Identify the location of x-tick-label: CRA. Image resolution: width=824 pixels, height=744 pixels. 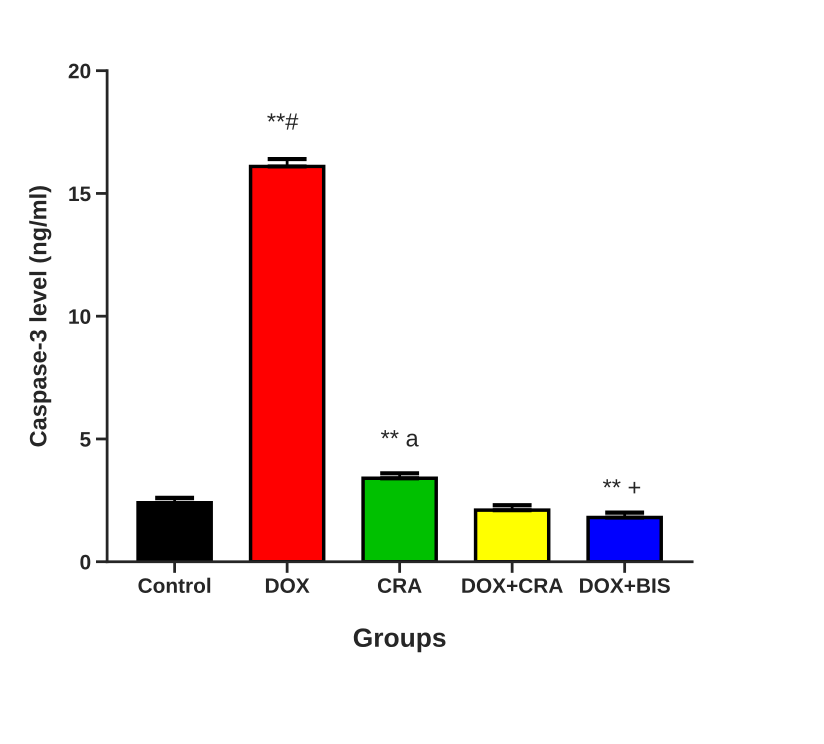
(400, 585).